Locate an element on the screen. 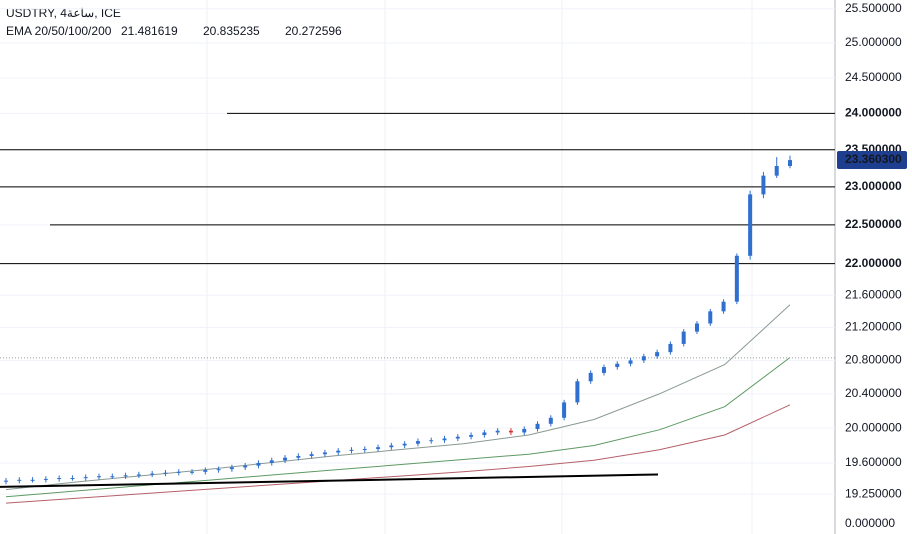 The image size is (912, 534). last-price-box is located at coordinates (872, 160).